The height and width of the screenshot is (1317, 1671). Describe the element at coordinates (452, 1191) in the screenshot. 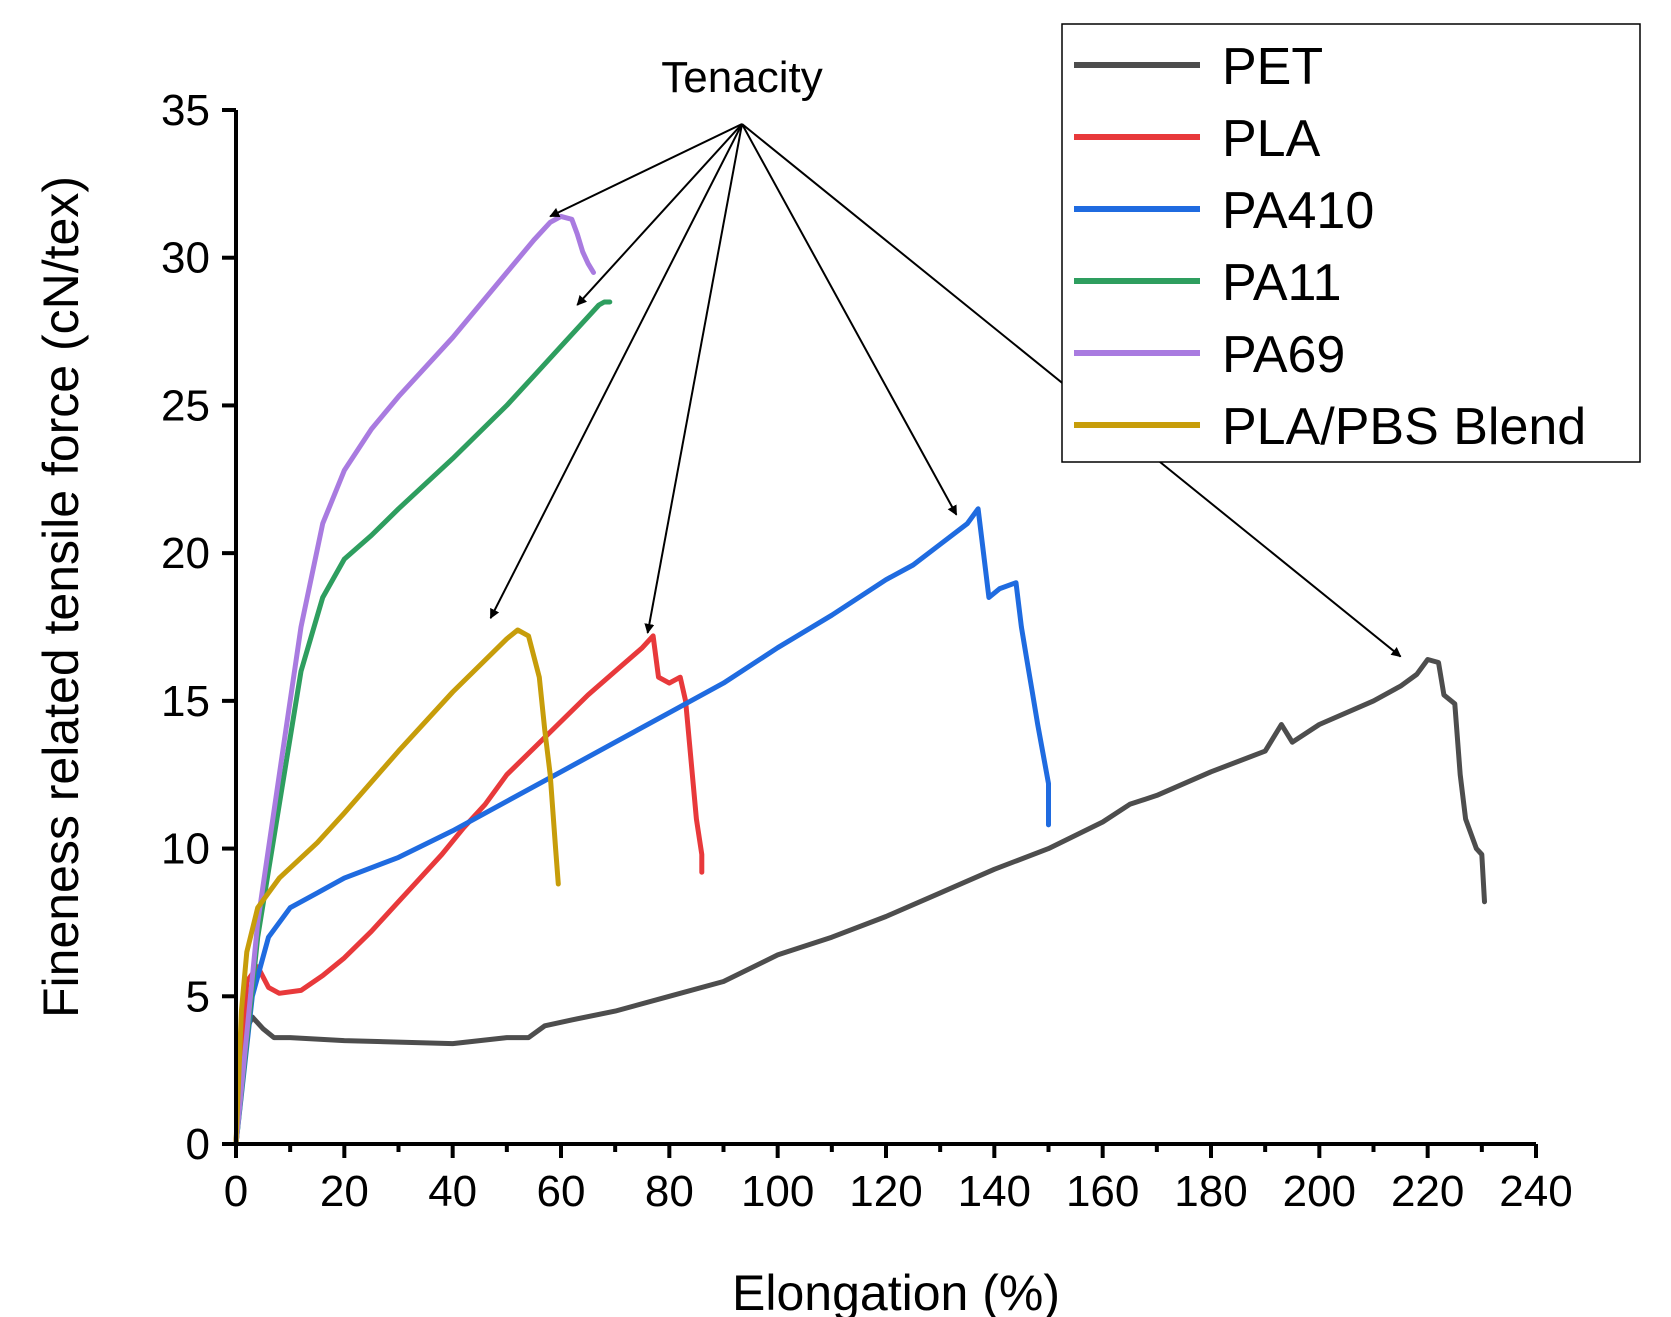

I see `x-tick-label: 40` at that location.